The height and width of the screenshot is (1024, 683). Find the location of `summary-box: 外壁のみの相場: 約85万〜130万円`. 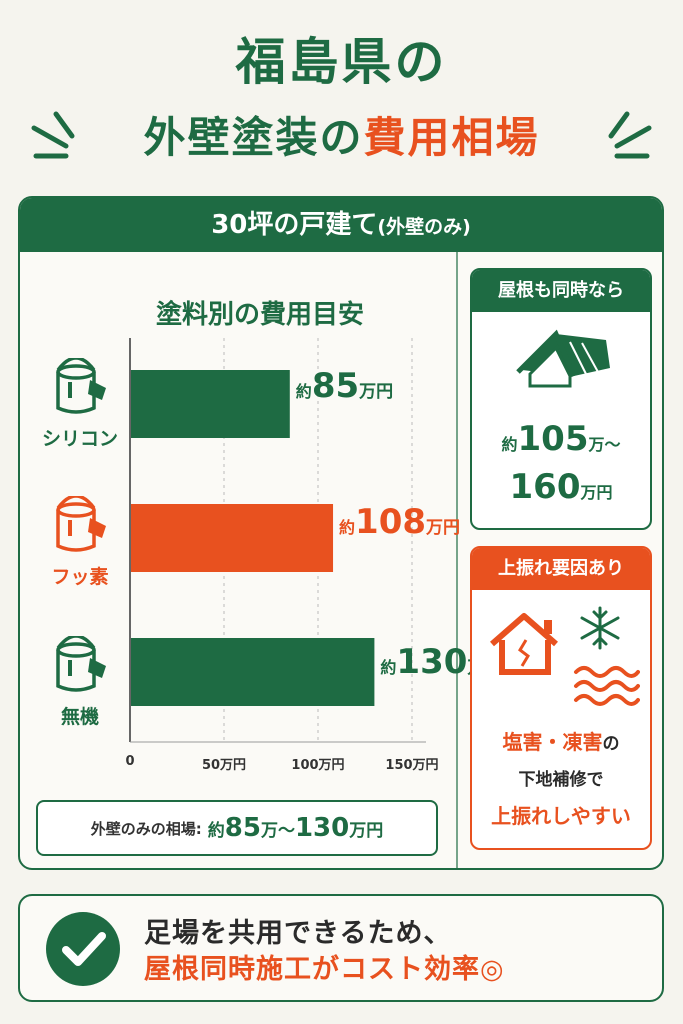

summary-box: 外壁のみの相場: 約85万〜130万円 is located at coordinates (237, 828).